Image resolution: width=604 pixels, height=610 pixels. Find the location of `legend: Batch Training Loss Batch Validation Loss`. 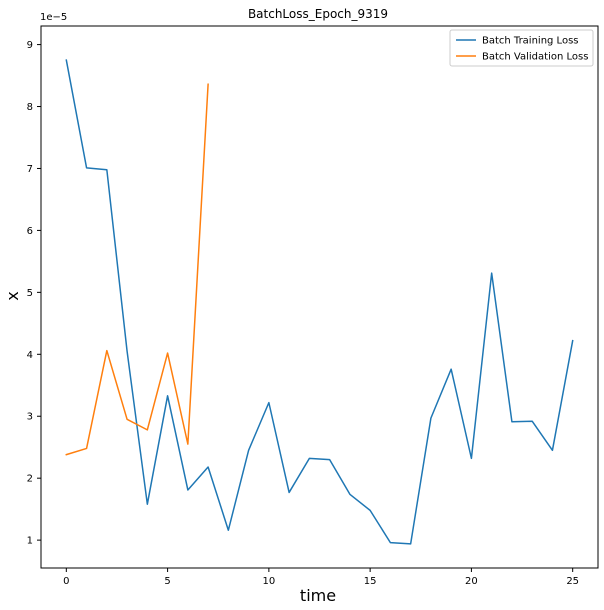

legend: Batch Training Loss Batch Validation Loss is located at coordinates (521, 48).